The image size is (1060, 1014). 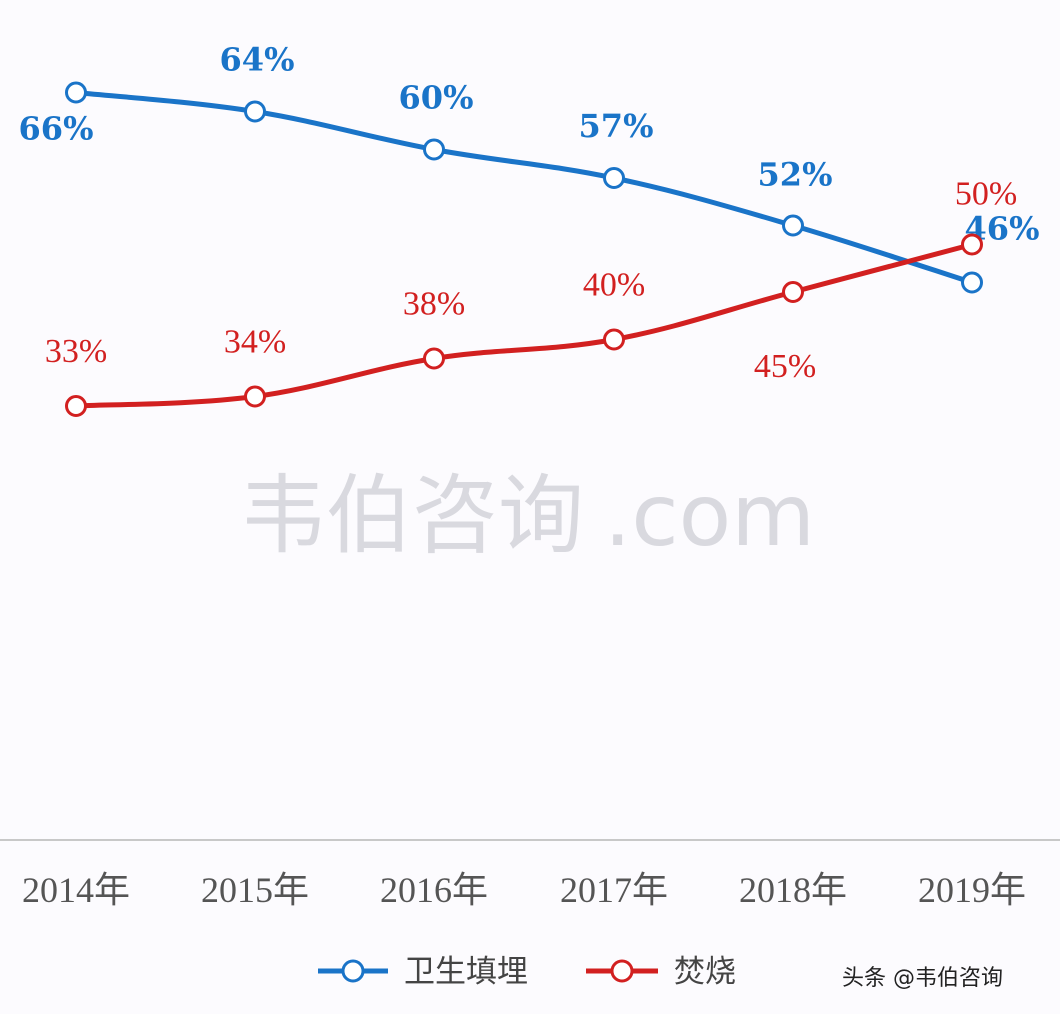 I want to click on legend-item-incineration: 焚烧, so click(x=661, y=972).